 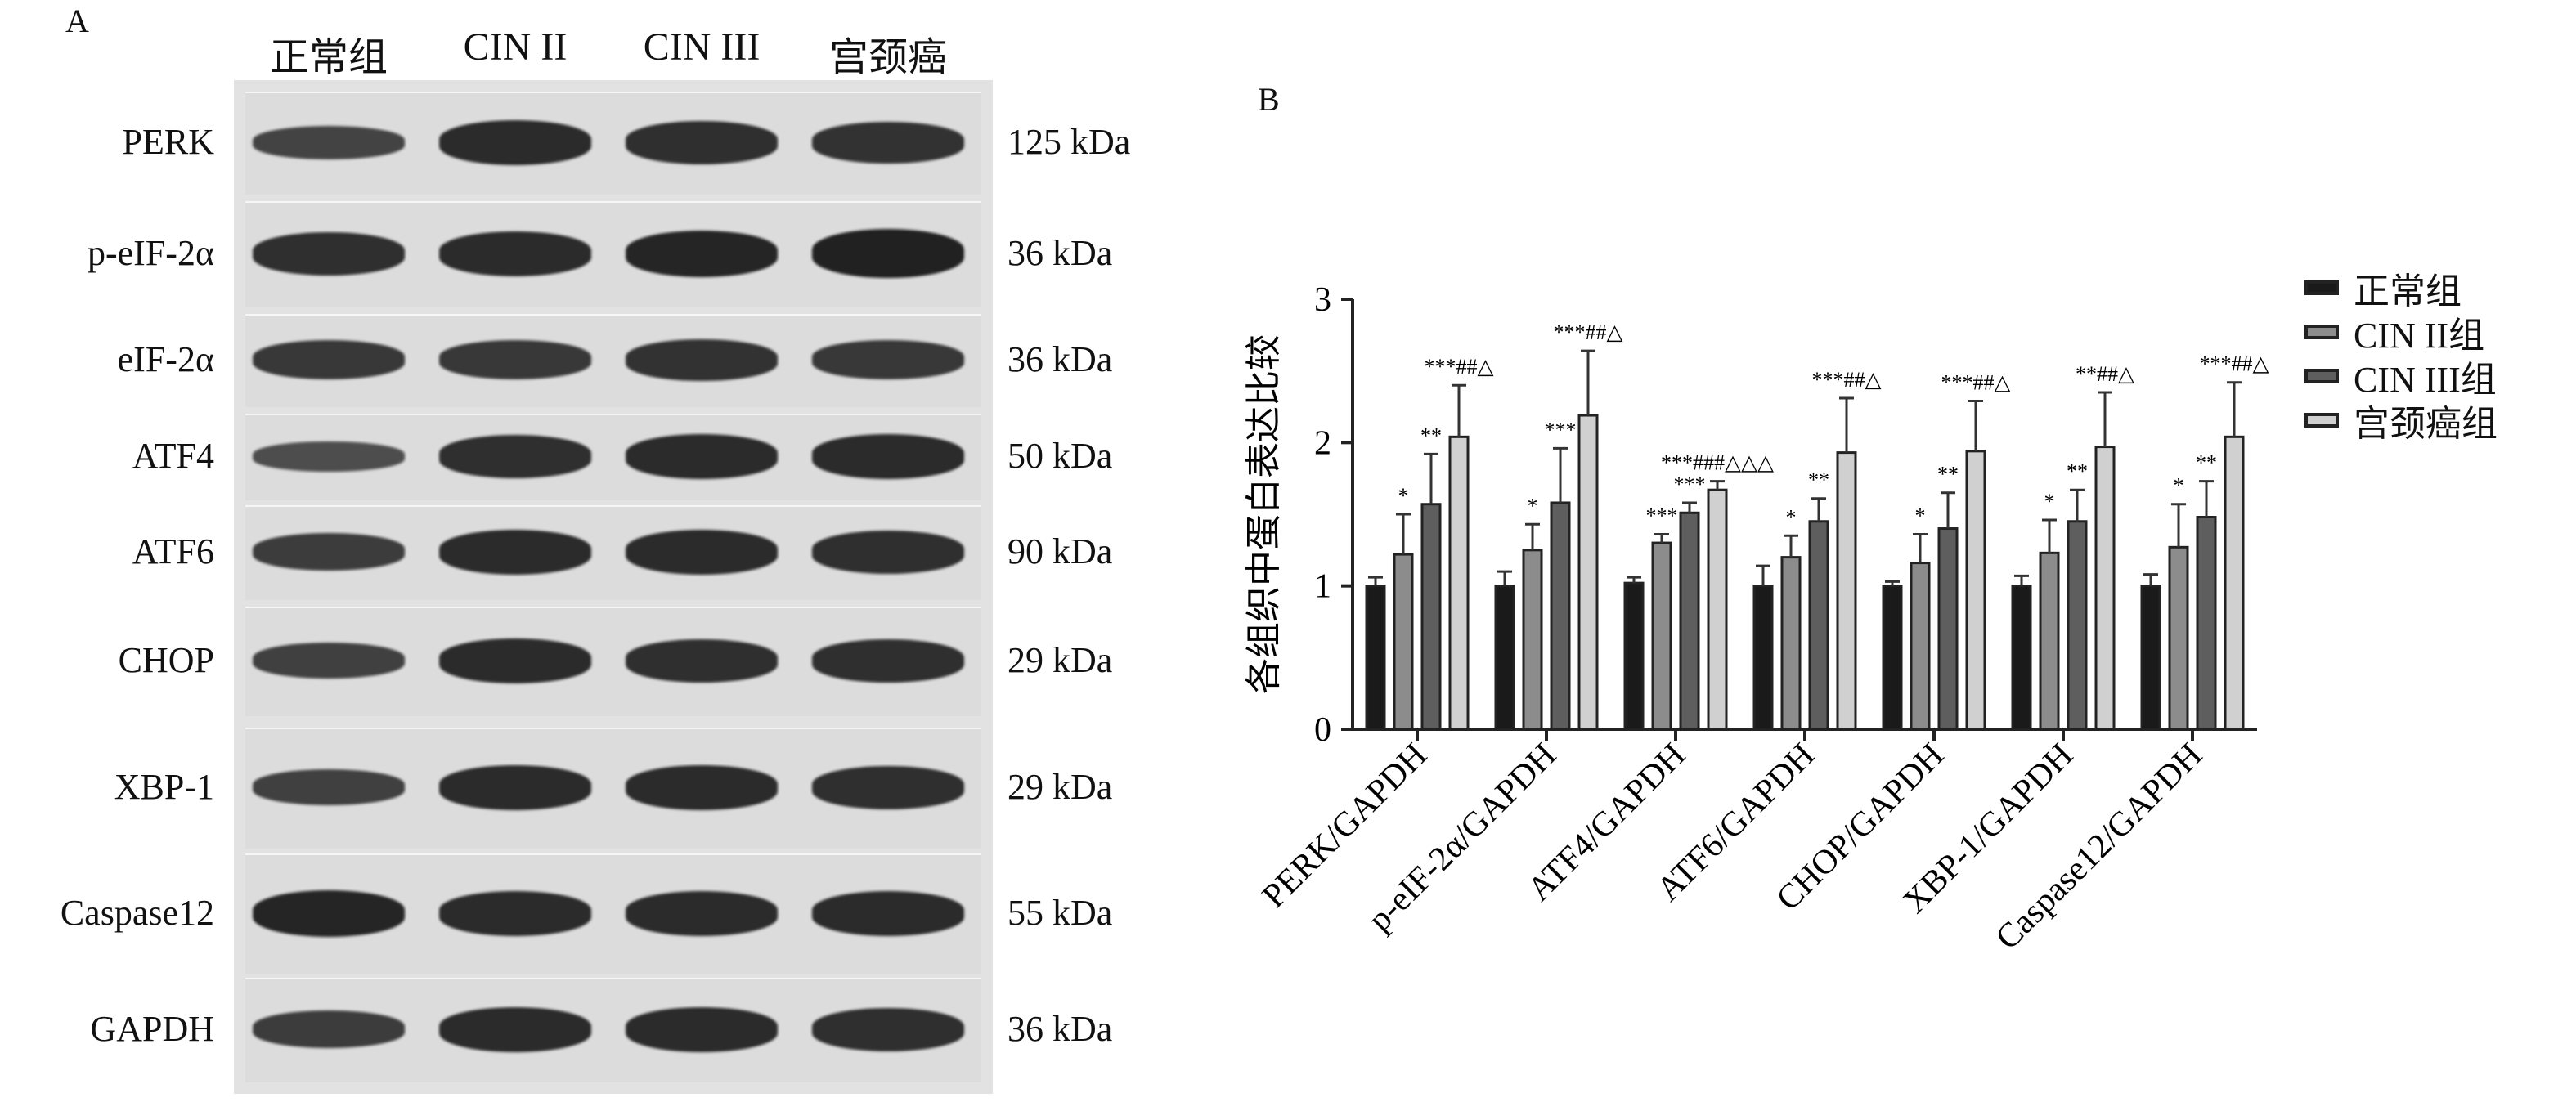 I want to click on panel-b-letter: B, so click(x=1269, y=100).